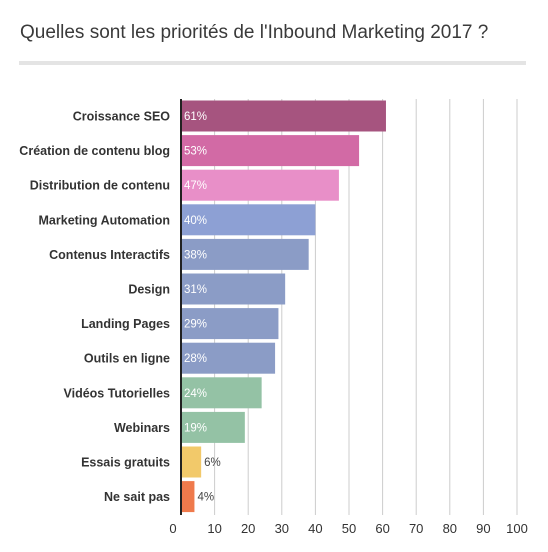 The image size is (548, 552). I want to click on x-tick-label: 30, so click(282, 528).